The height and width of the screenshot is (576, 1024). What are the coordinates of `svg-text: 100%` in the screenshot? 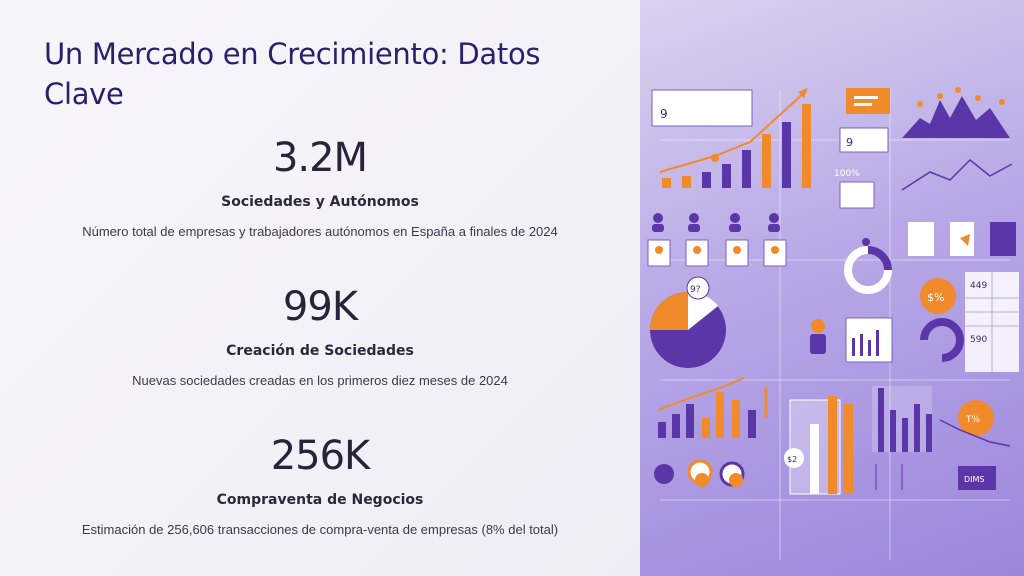 It's located at (847, 174).